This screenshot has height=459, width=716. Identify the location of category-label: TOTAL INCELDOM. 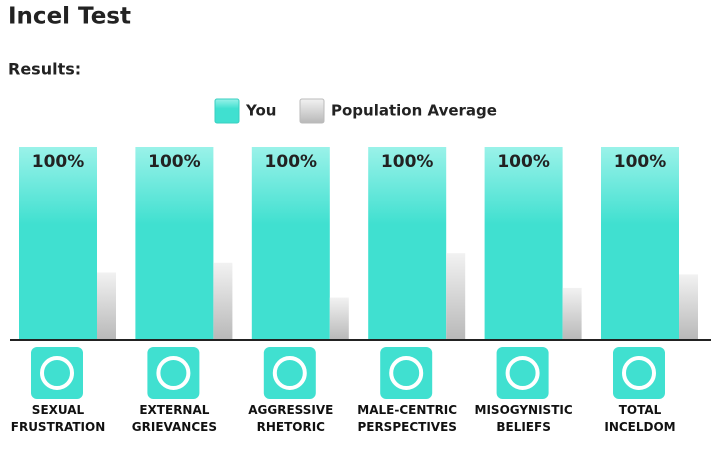
(640, 418).